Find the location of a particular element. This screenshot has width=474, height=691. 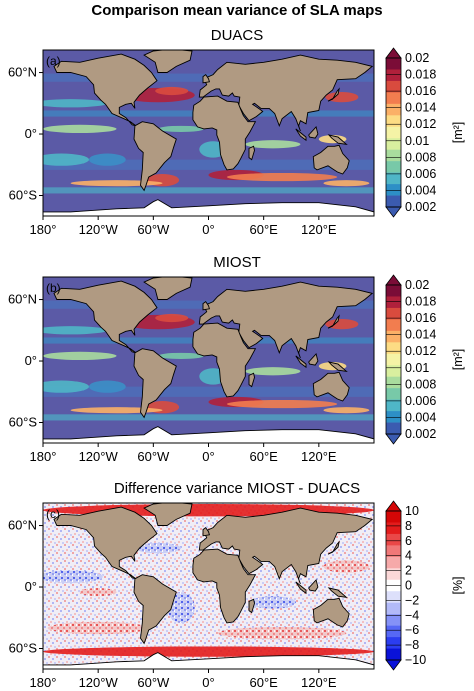

colorbar-tick-label: 0.004 is located at coordinates (420, 190).